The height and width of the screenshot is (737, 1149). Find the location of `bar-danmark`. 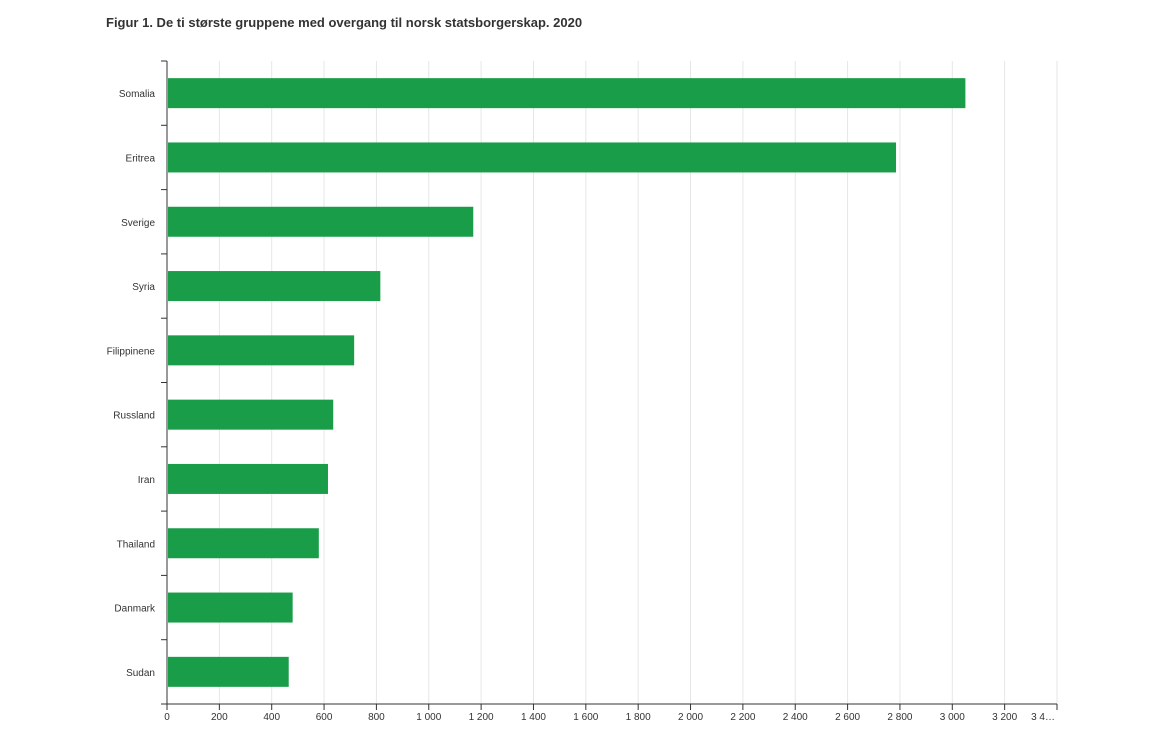

bar-danmark is located at coordinates (230, 607).